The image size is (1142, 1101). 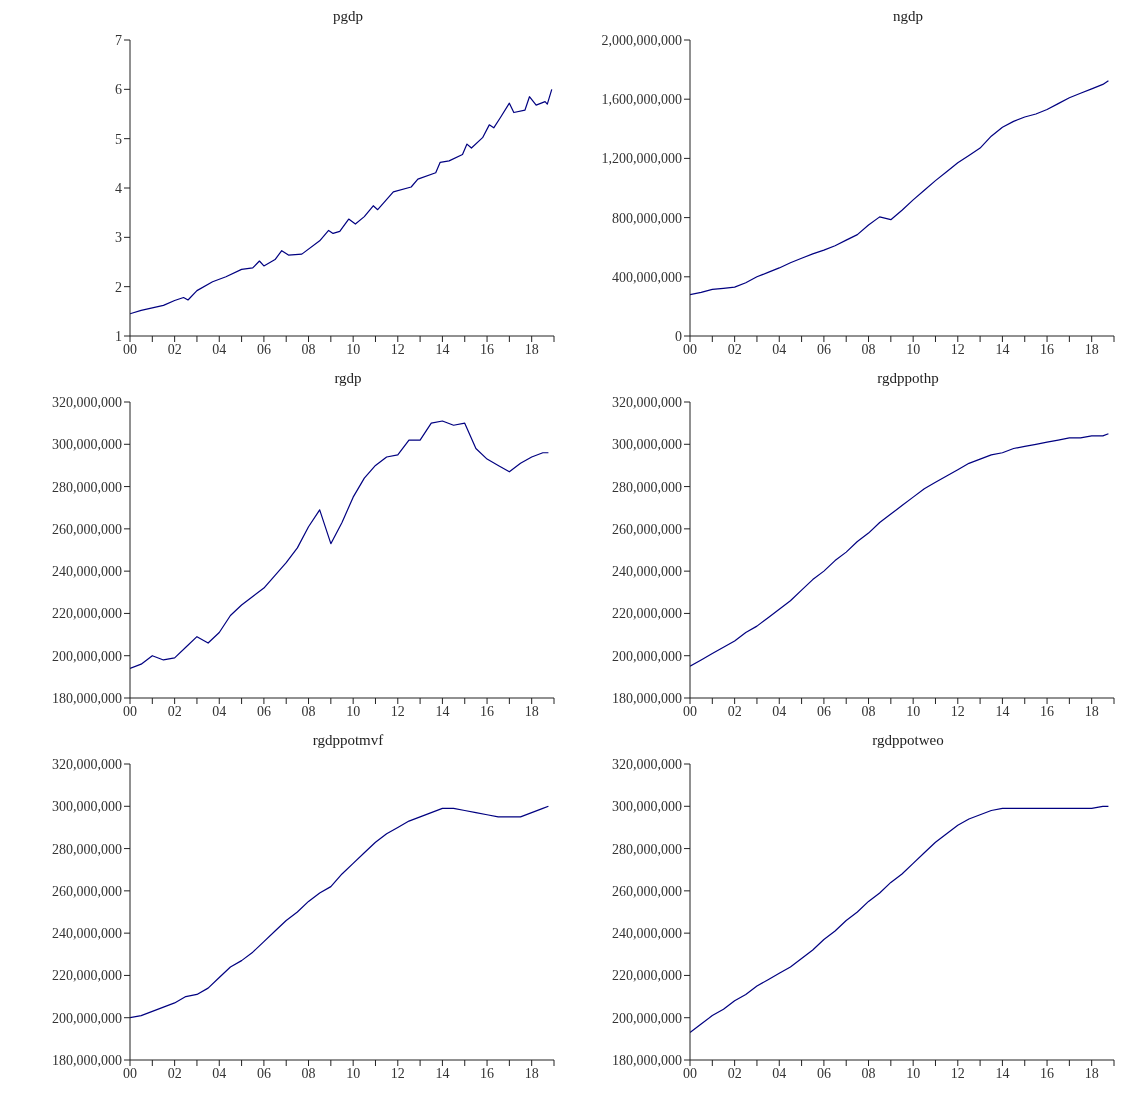 What do you see at coordinates (647, 277) in the screenshot?
I see `y-tick-label: 400,000,000` at bounding box center [647, 277].